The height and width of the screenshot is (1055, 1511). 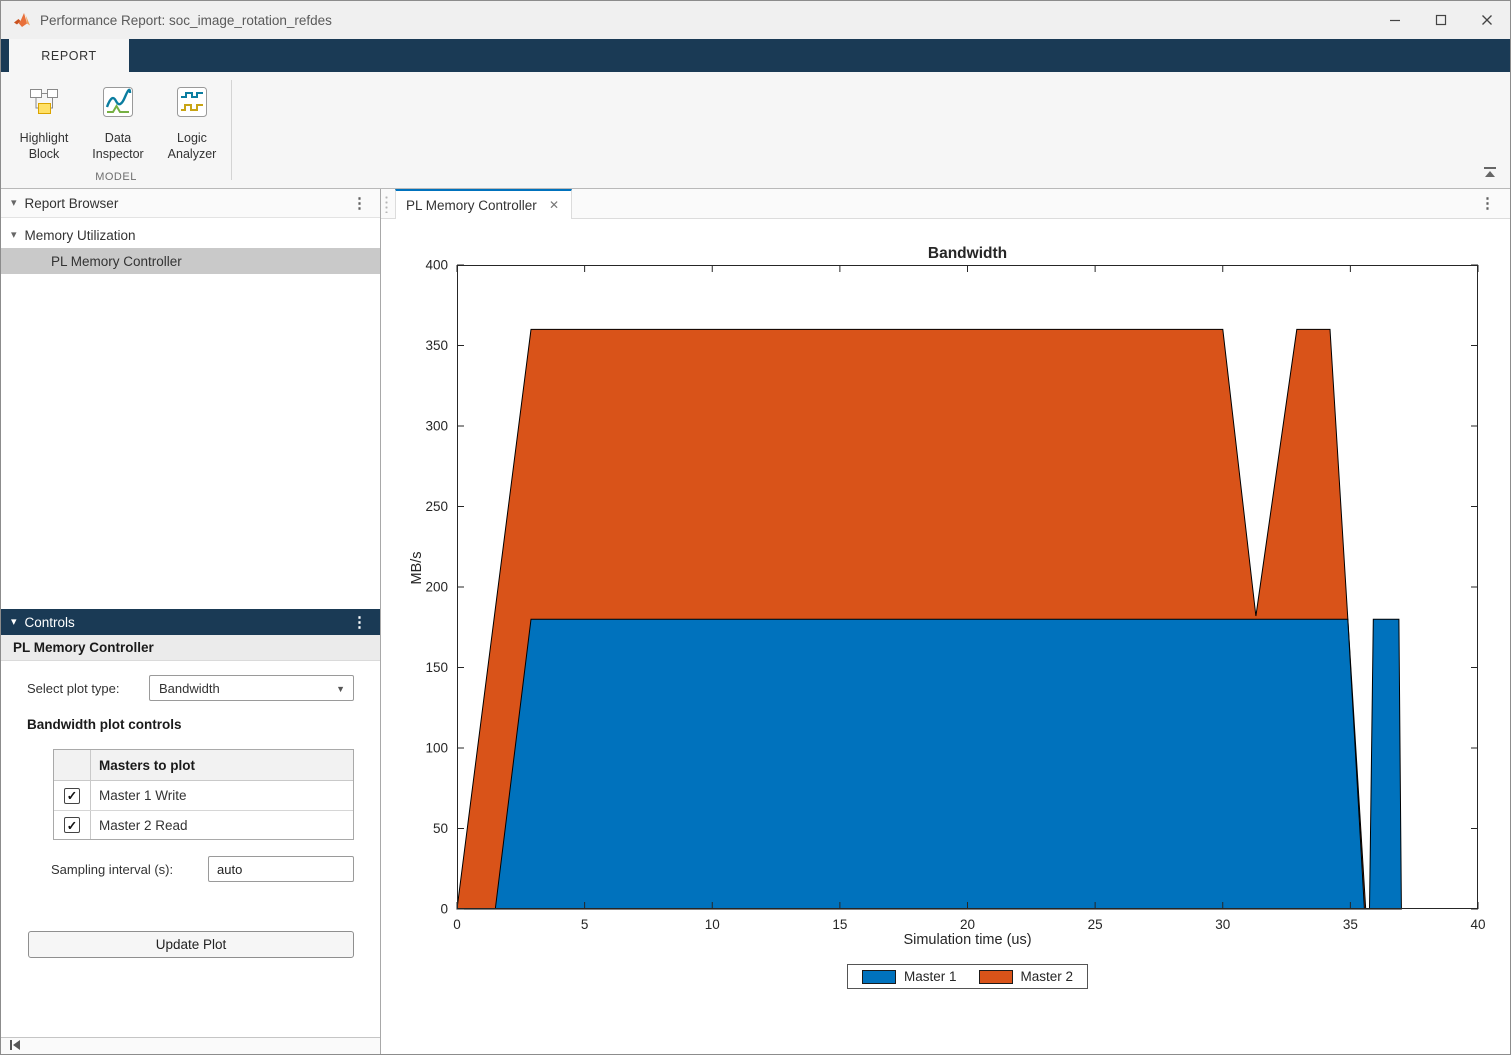 I want to click on legend-item-master-1: Master 1, so click(x=909, y=976).